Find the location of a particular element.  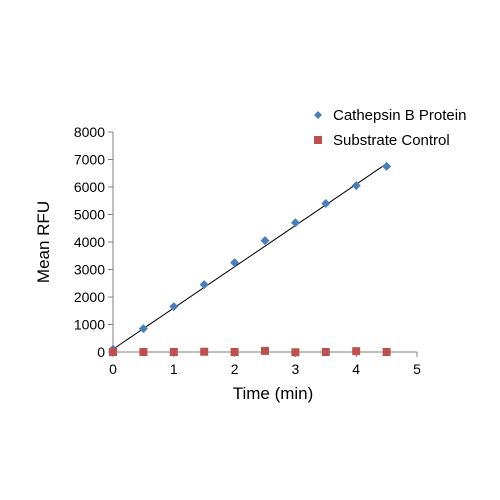

x-tick-label: 1 is located at coordinates (174, 369).